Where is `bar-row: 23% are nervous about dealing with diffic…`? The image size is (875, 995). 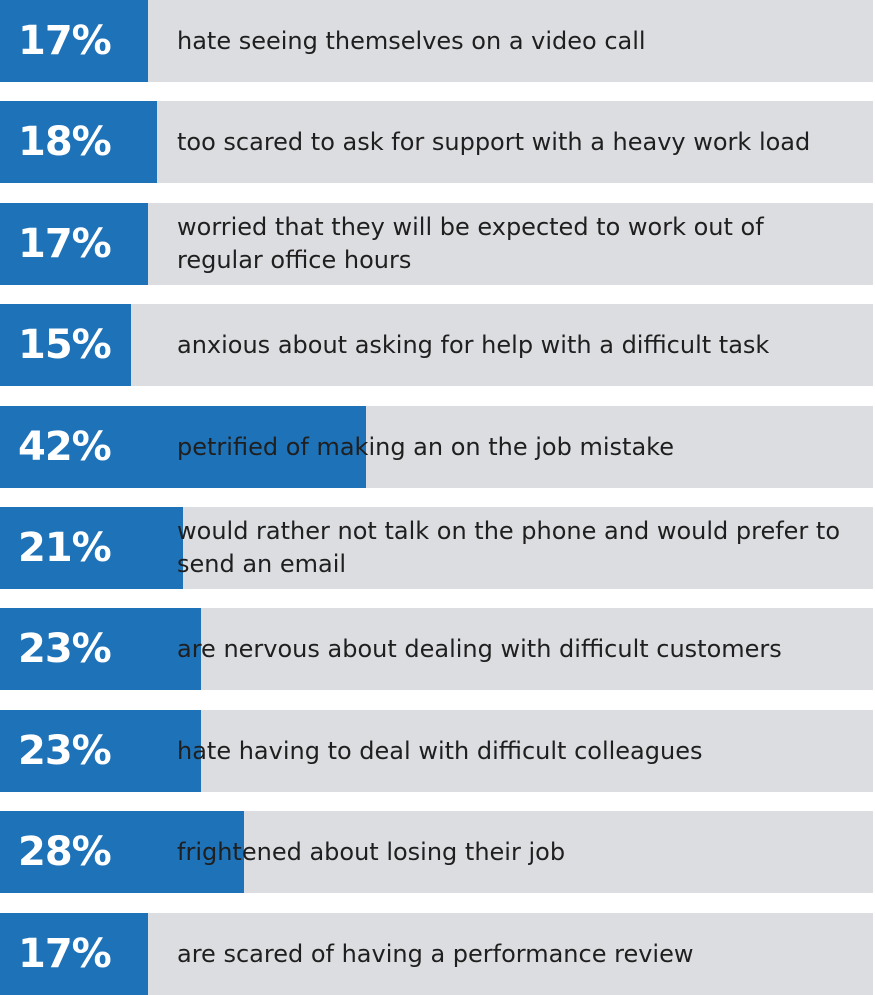 bar-row: 23% are nervous about dealing with diffic… is located at coordinates (436, 649).